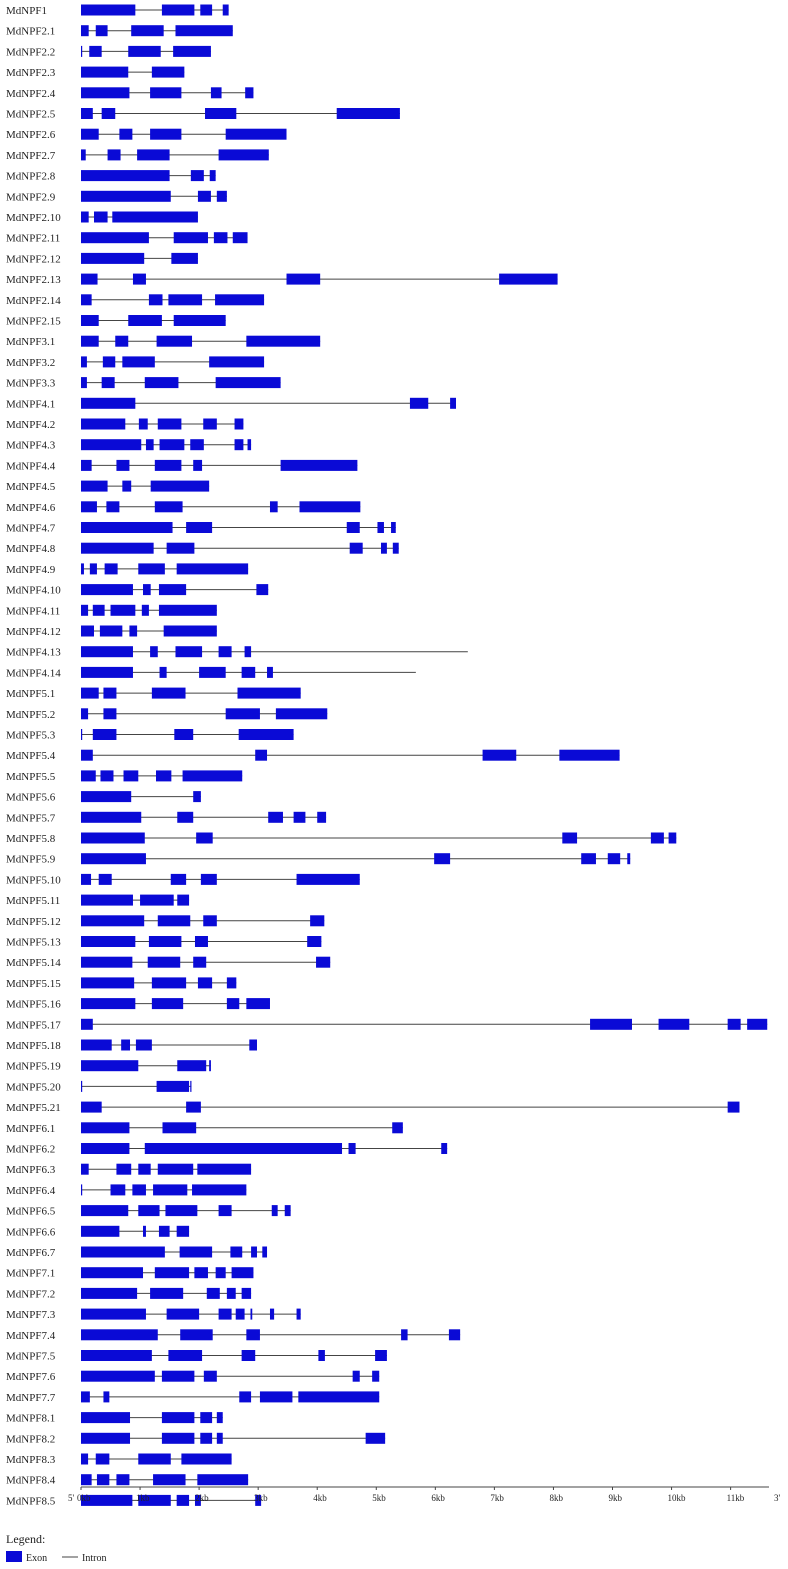 This screenshot has width=788, height=1569. What do you see at coordinates (33, 673) in the screenshot?
I see `gene-label: MdNPF4.14` at bounding box center [33, 673].